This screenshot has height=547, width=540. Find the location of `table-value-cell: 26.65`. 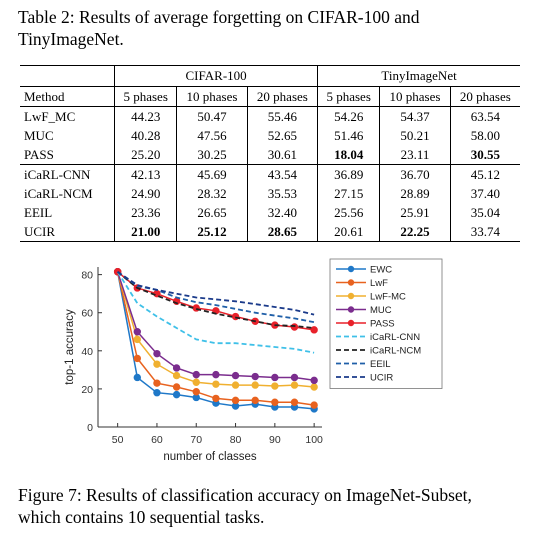

table-value-cell: 26.65 is located at coordinates (212, 212).